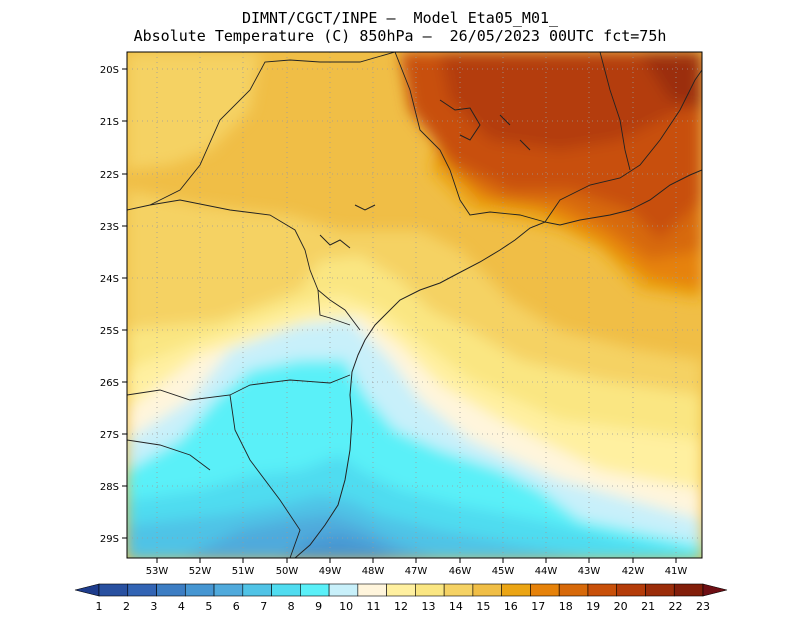 The width and height of the screenshot is (800, 618). I want to click on lon-label-52W: 52W, so click(200, 571).